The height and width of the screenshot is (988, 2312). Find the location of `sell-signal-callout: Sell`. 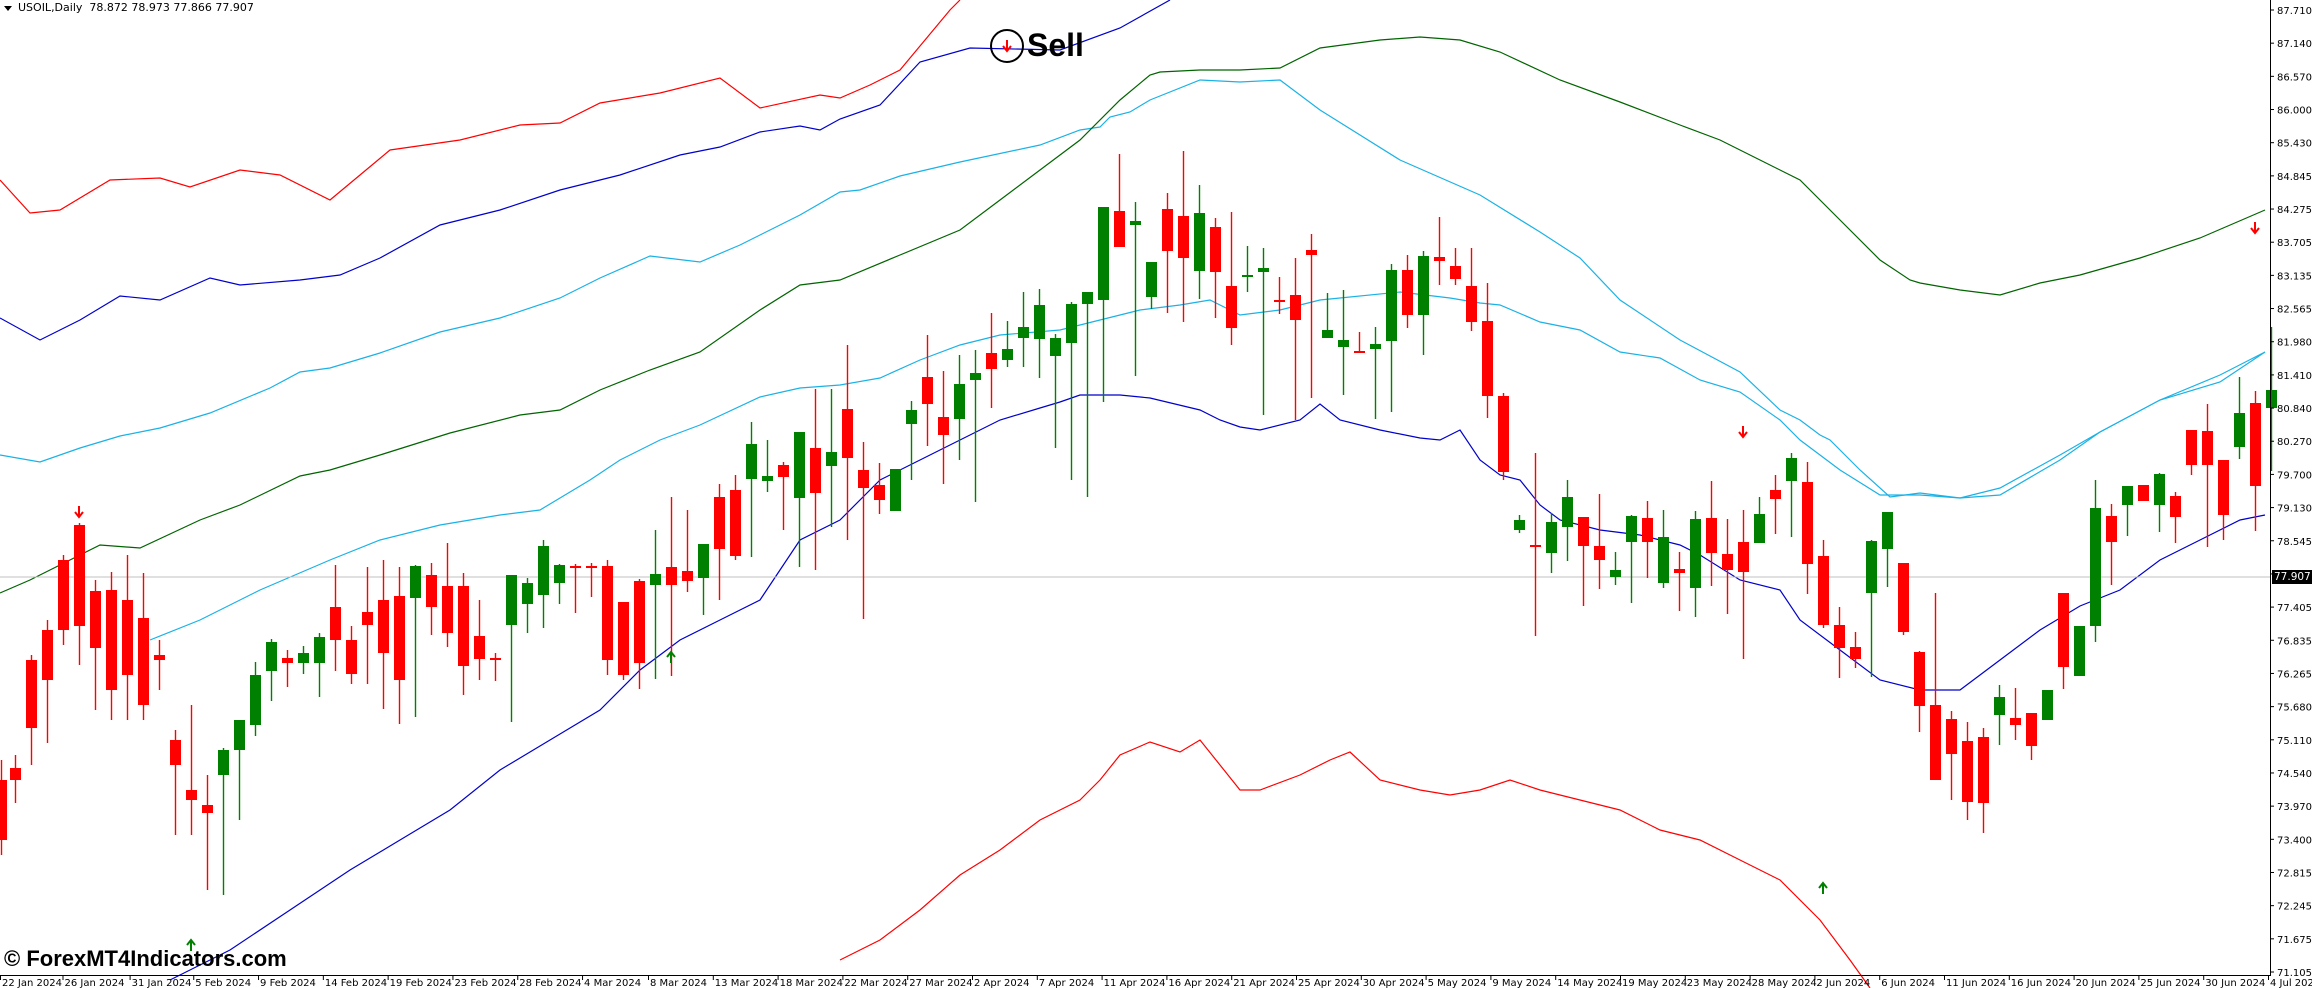

sell-signal-callout: Sell is located at coordinates (1037, 45).